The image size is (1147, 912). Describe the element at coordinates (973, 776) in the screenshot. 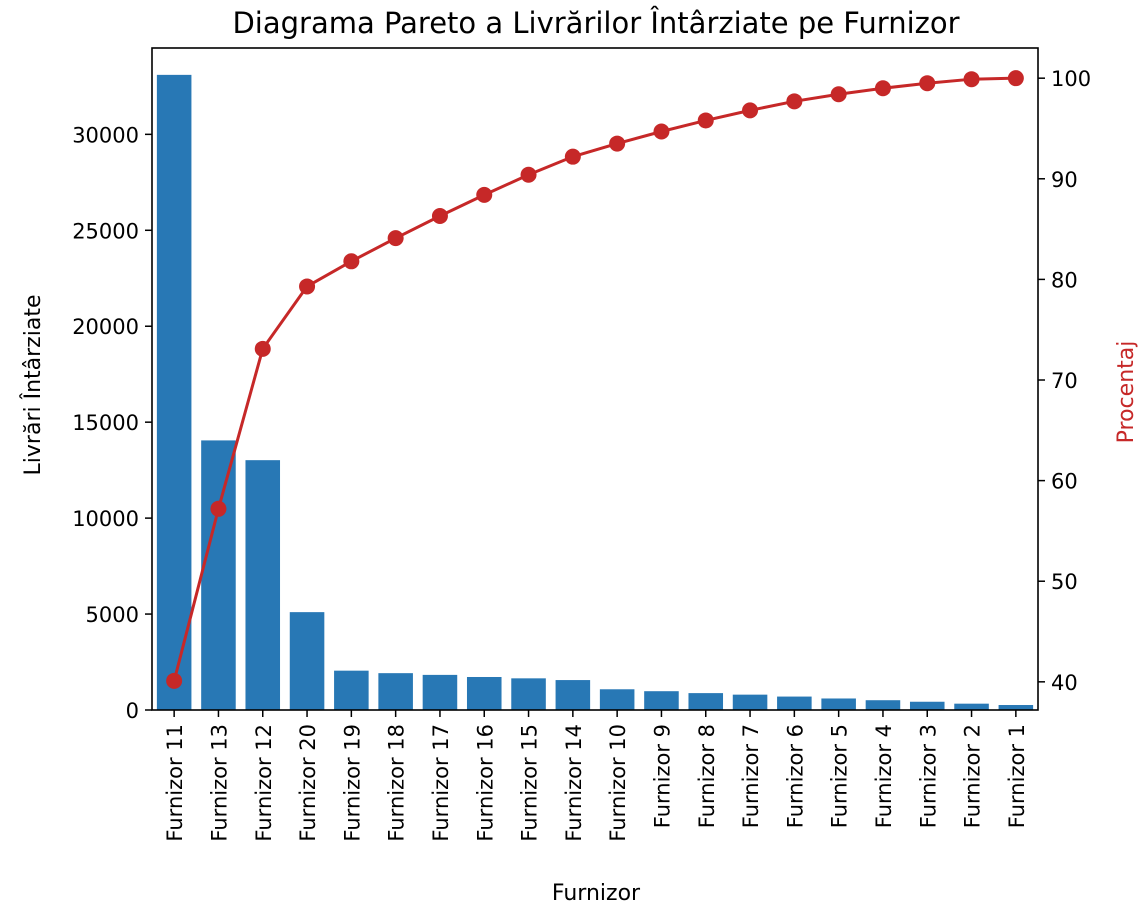

I see `x-tick-label-18: Furnizor 2` at that location.